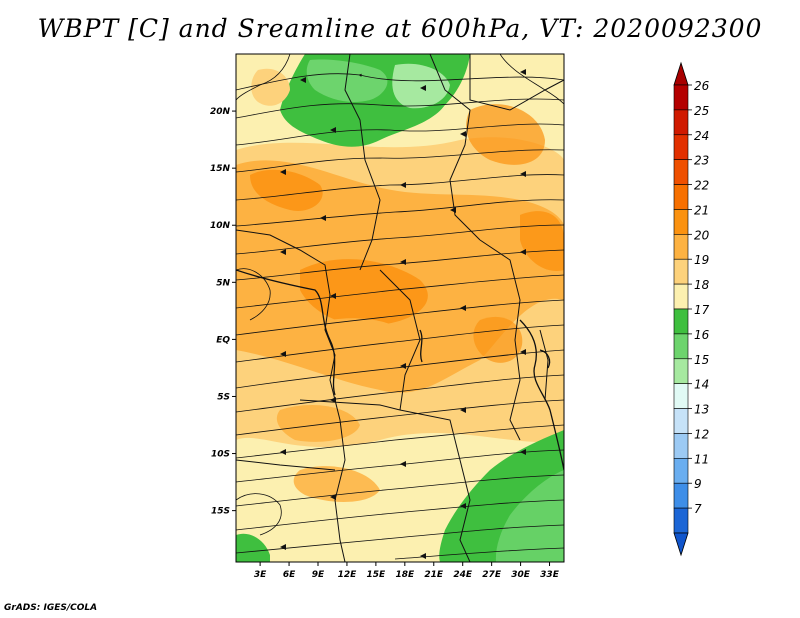 The height and width of the screenshot is (618, 800). What do you see at coordinates (701, 136) in the screenshot?
I see `colorbar-label: 24` at bounding box center [701, 136].